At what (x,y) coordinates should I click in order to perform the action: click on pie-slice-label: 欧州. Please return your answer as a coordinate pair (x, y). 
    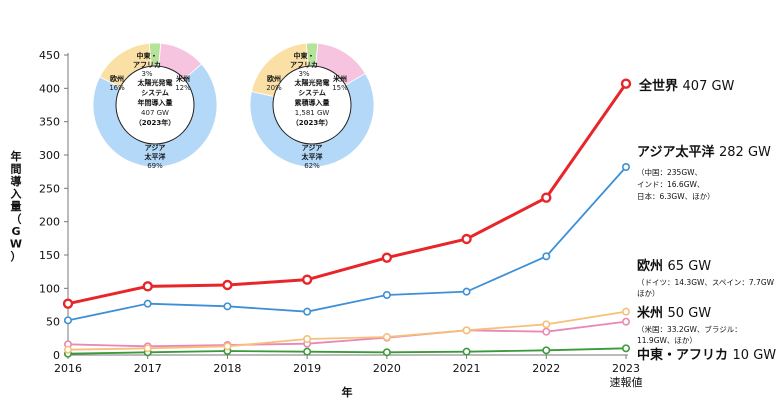
    Looking at the image, I should click on (274, 78).